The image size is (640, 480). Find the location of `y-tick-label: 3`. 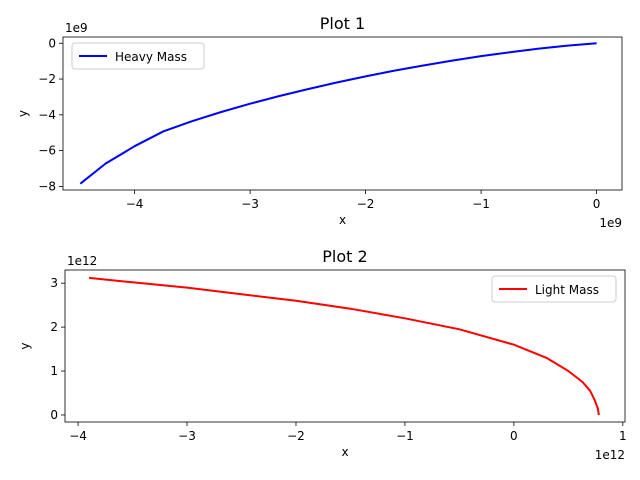

y-tick-label: 3 is located at coordinates (54, 283).